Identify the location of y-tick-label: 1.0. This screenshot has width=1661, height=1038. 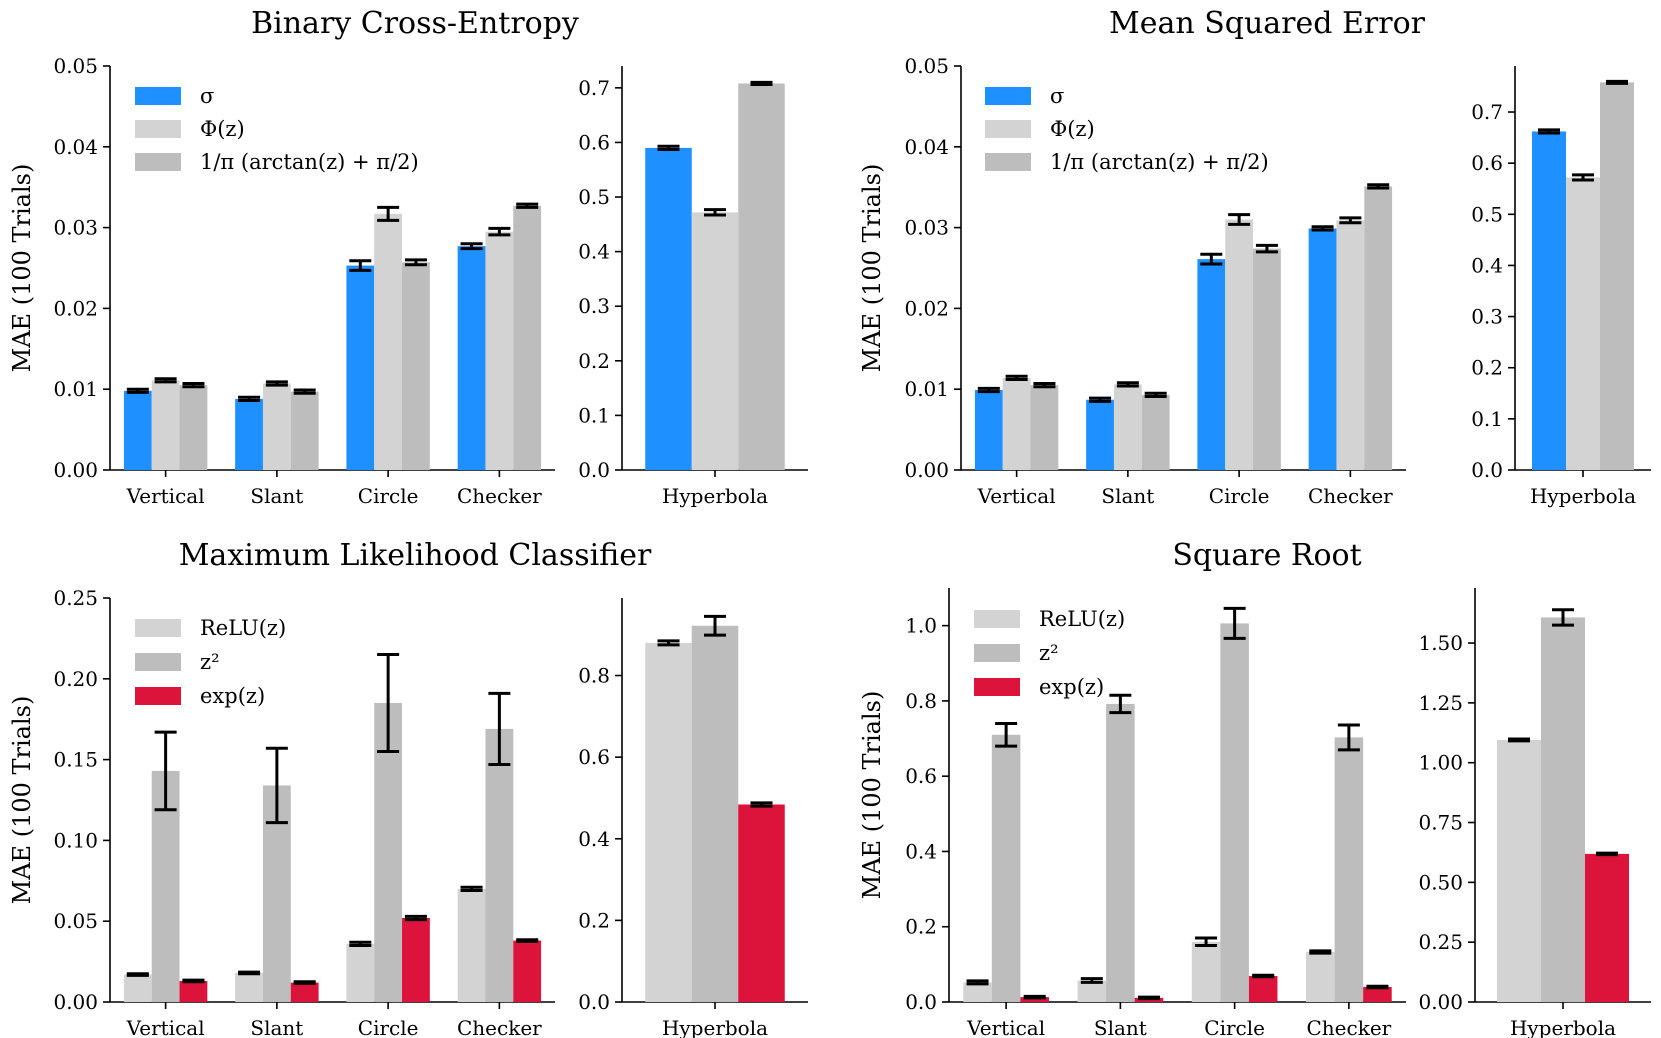
(921, 626).